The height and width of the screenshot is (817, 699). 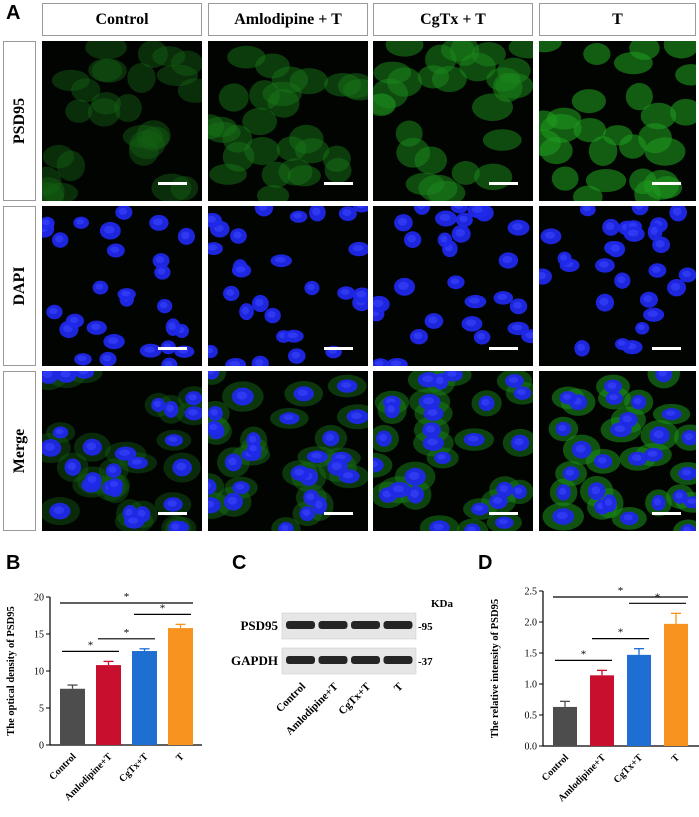 What do you see at coordinates (425, 627) in the screenshot?
I see `band-size: -95` at bounding box center [425, 627].